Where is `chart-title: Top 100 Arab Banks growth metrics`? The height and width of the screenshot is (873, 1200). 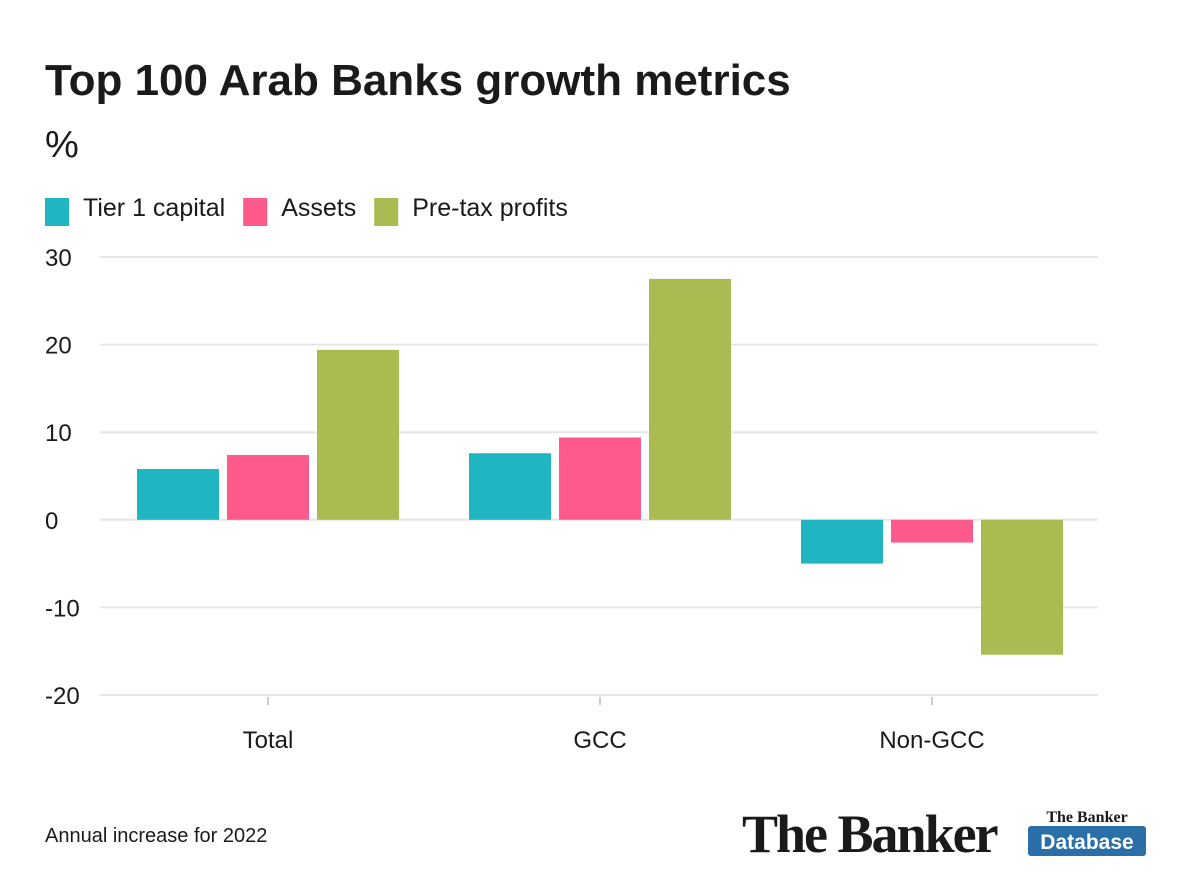 chart-title: Top 100 Arab Banks growth metrics is located at coordinates (418, 80).